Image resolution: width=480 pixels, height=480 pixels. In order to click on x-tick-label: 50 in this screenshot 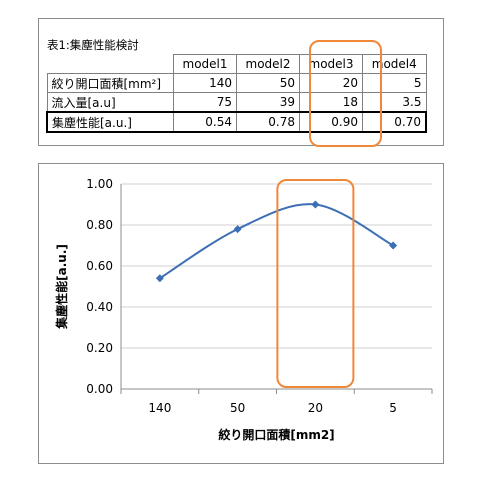, I will do `click(237, 408)`.